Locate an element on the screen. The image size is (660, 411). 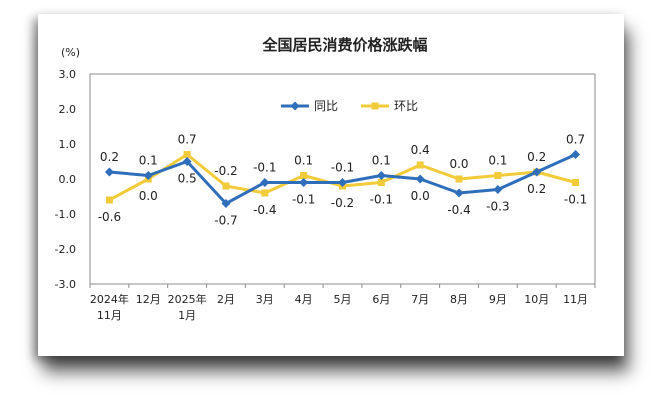
x-tick-label: 5月 is located at coordinates (343, 299).